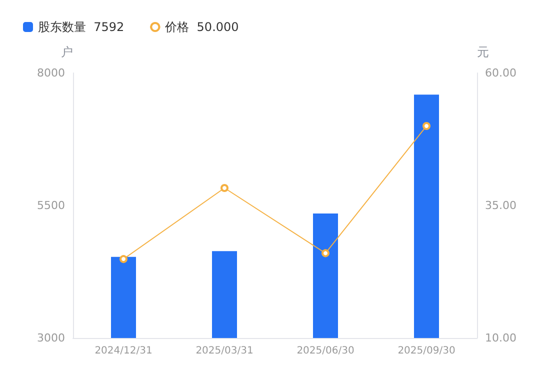 The image size is (550, 381). I want to click on x-tick-label: 2025/06/30, so click(325, 351).